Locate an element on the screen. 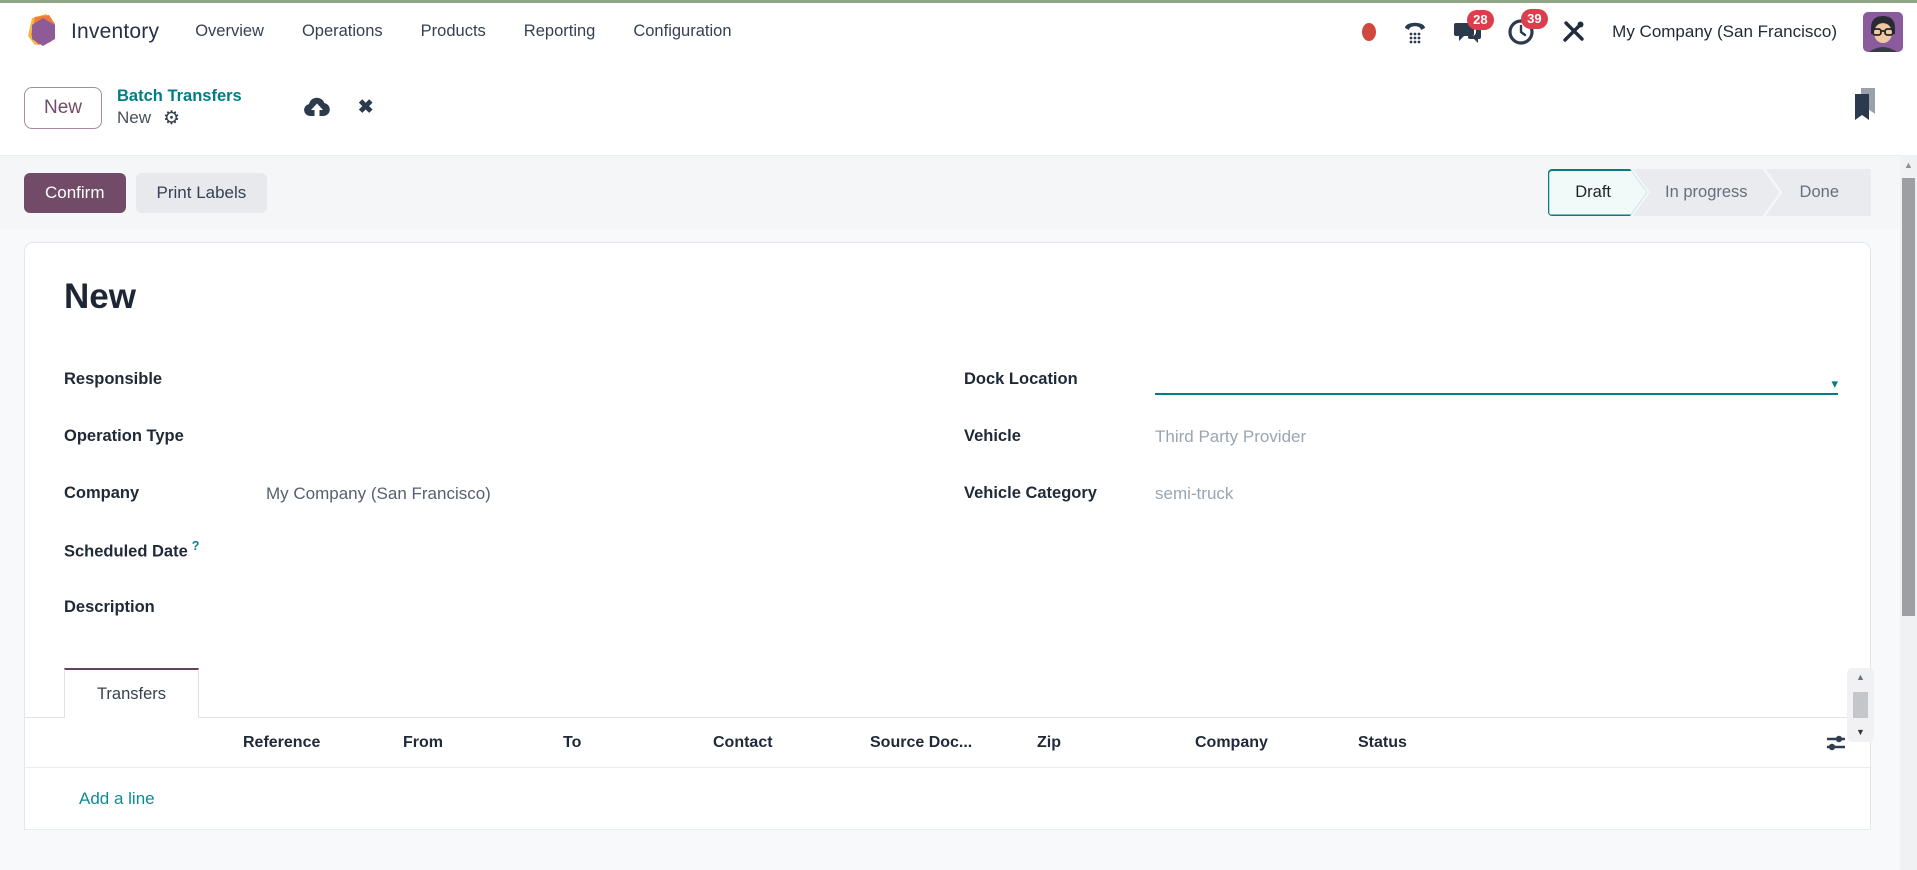 The height and width of the screenshot is (870, 1917). breadcrumb-batch-transfers: Batch Transfers is located at coordinates (179, 96).